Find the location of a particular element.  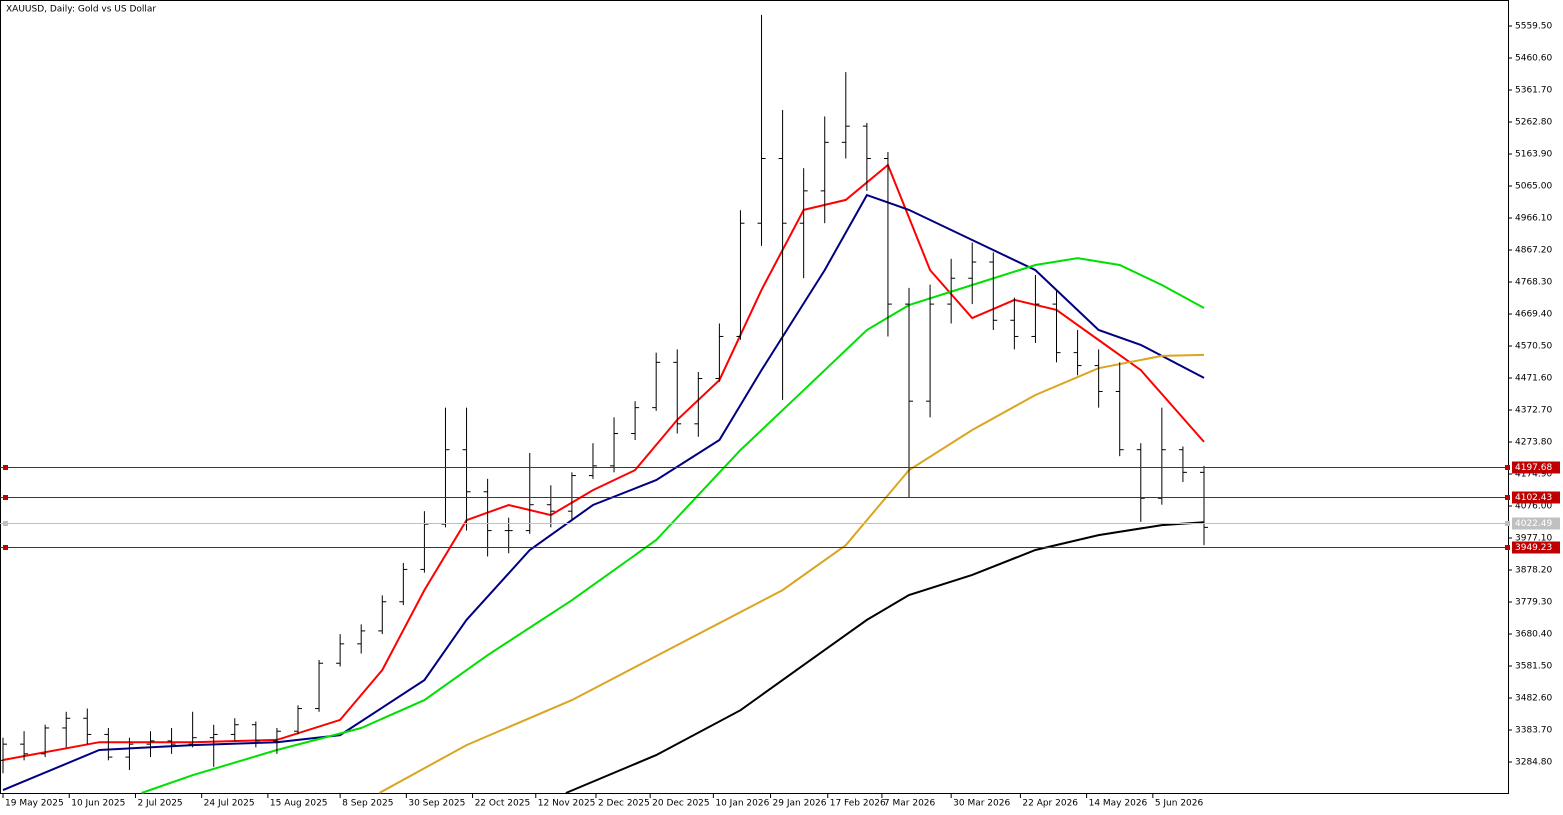

y-tick-label: 4570.50 is located at coordinates (1533, 347).